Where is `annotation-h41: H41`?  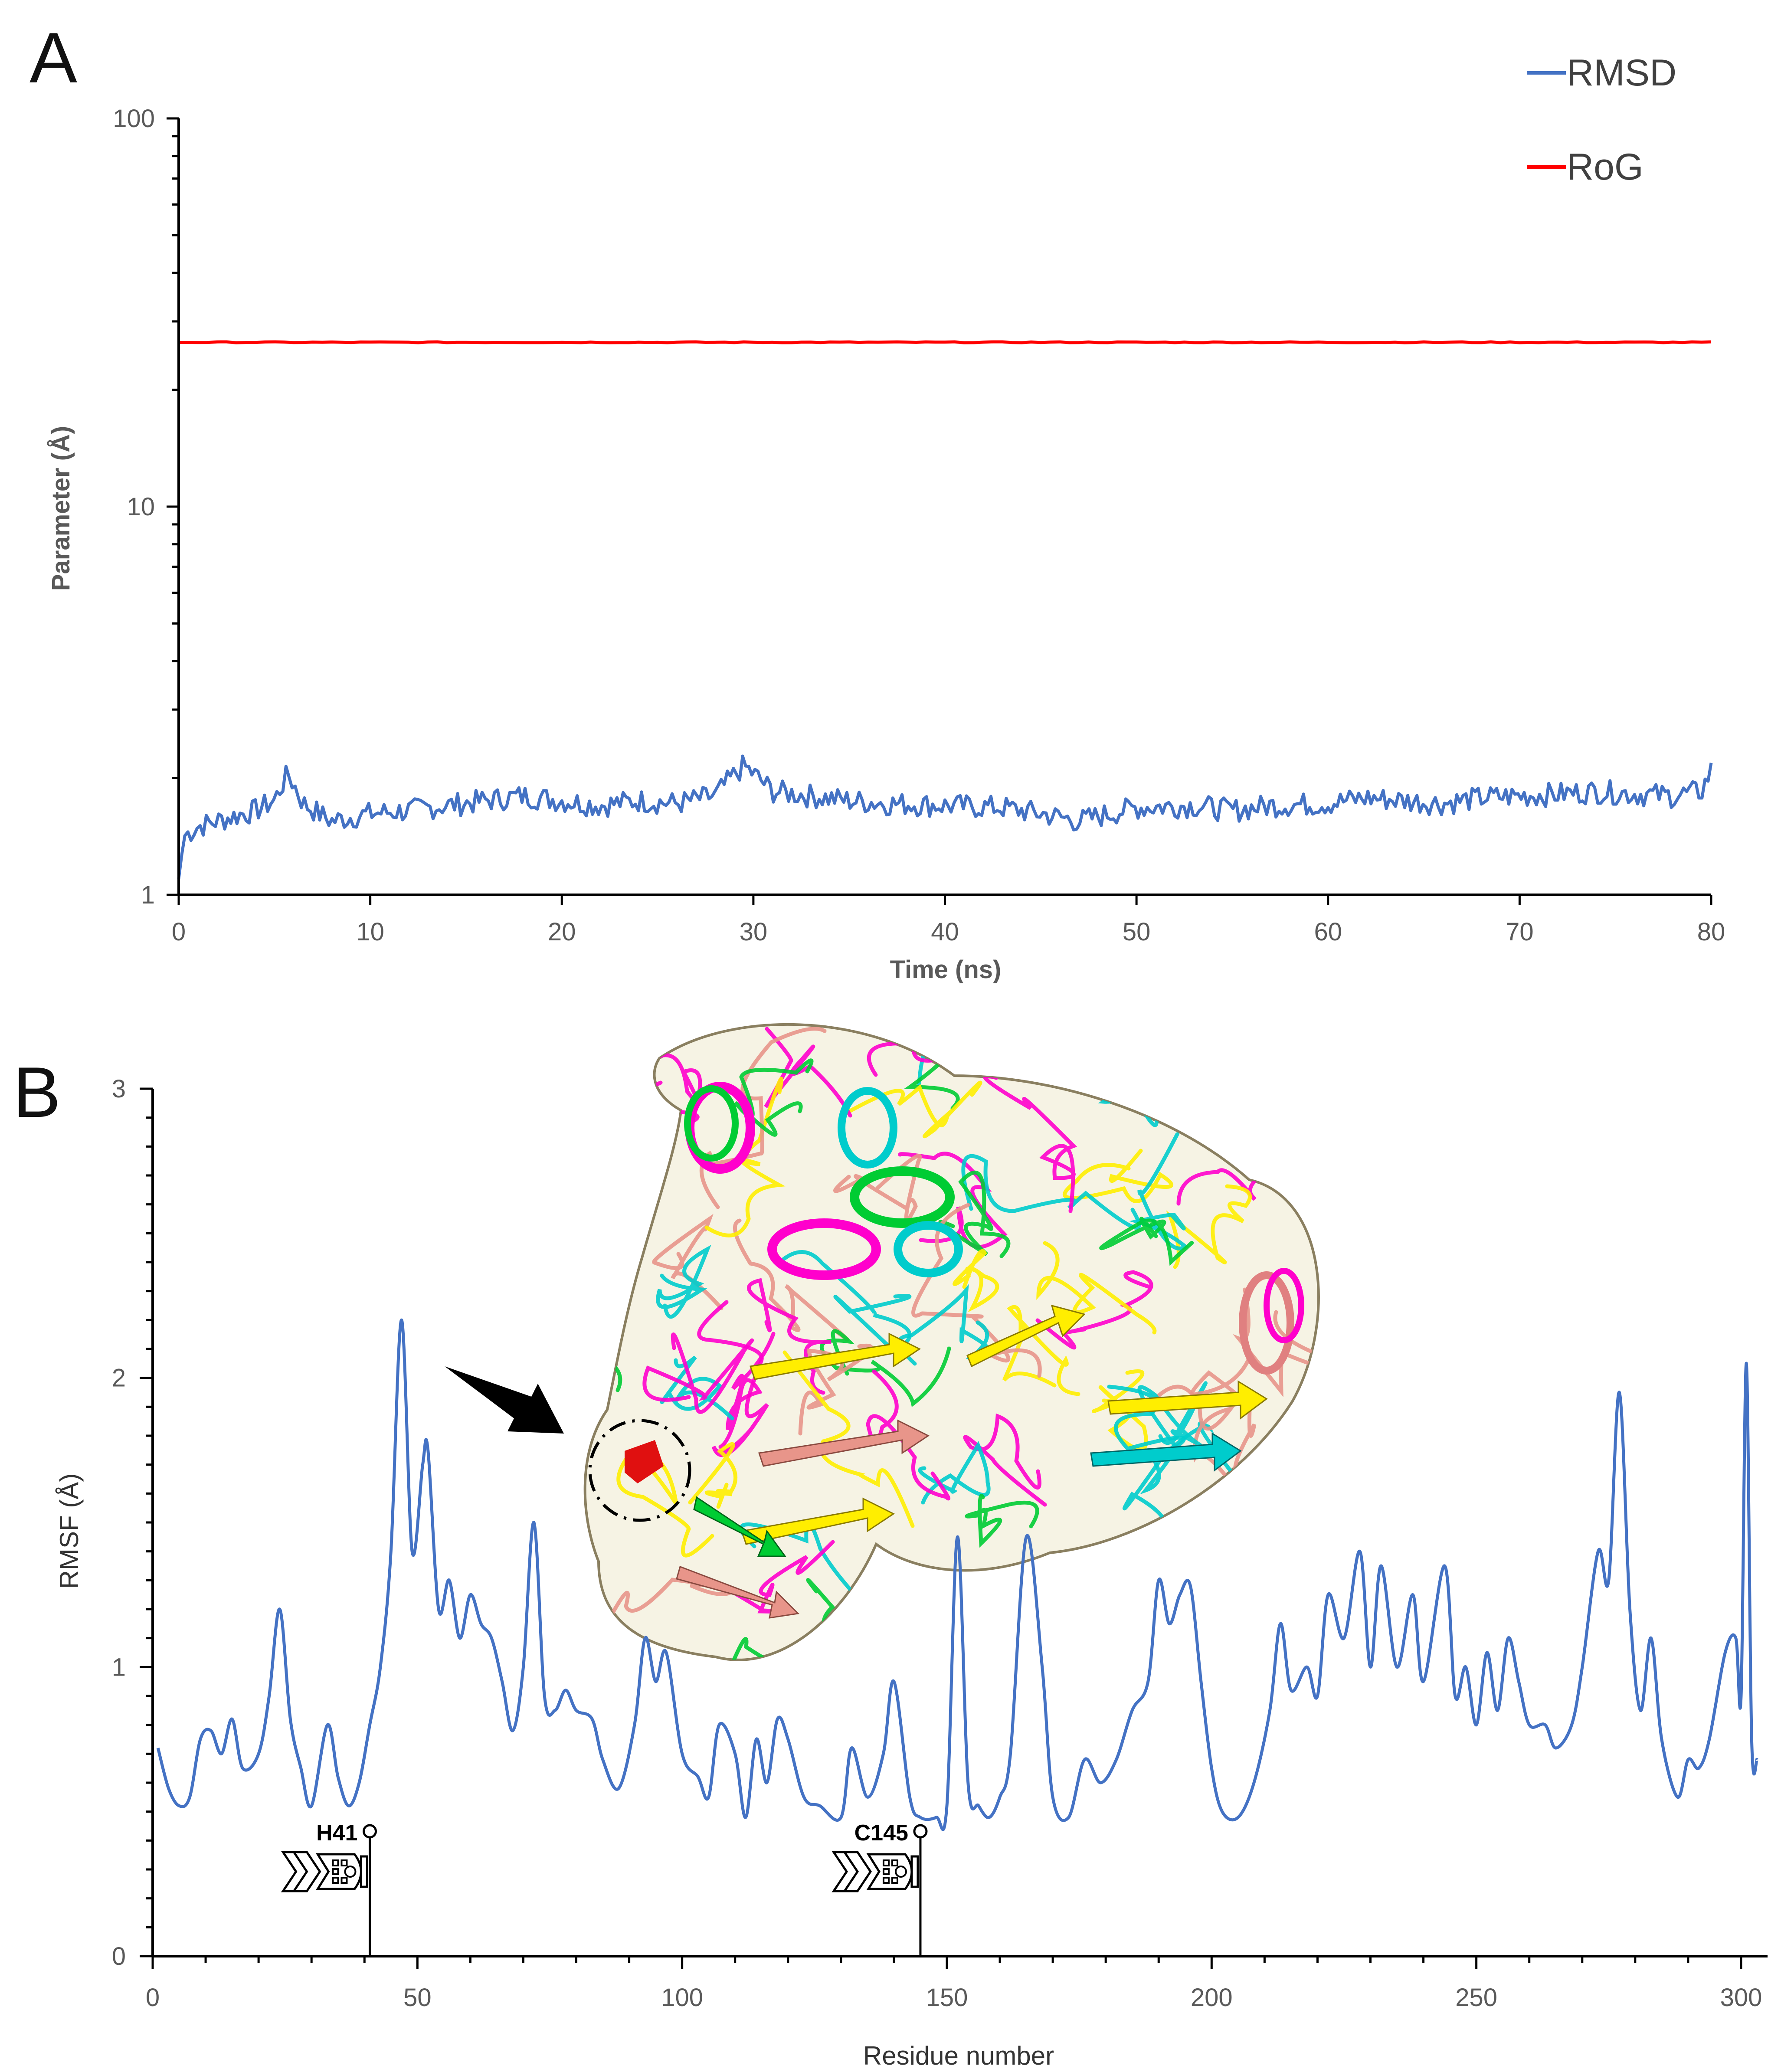
annotation-h41: H41 is located at coordinates (329, 1888).